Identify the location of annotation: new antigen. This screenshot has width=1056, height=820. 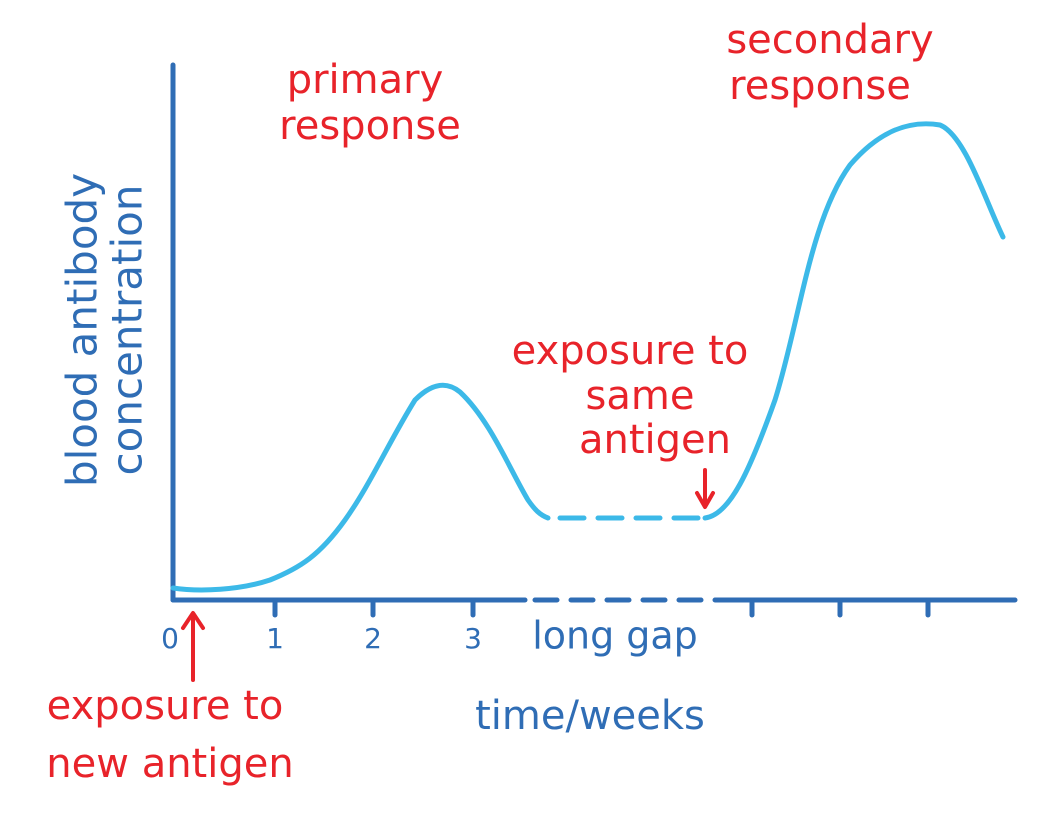
(169, 764).